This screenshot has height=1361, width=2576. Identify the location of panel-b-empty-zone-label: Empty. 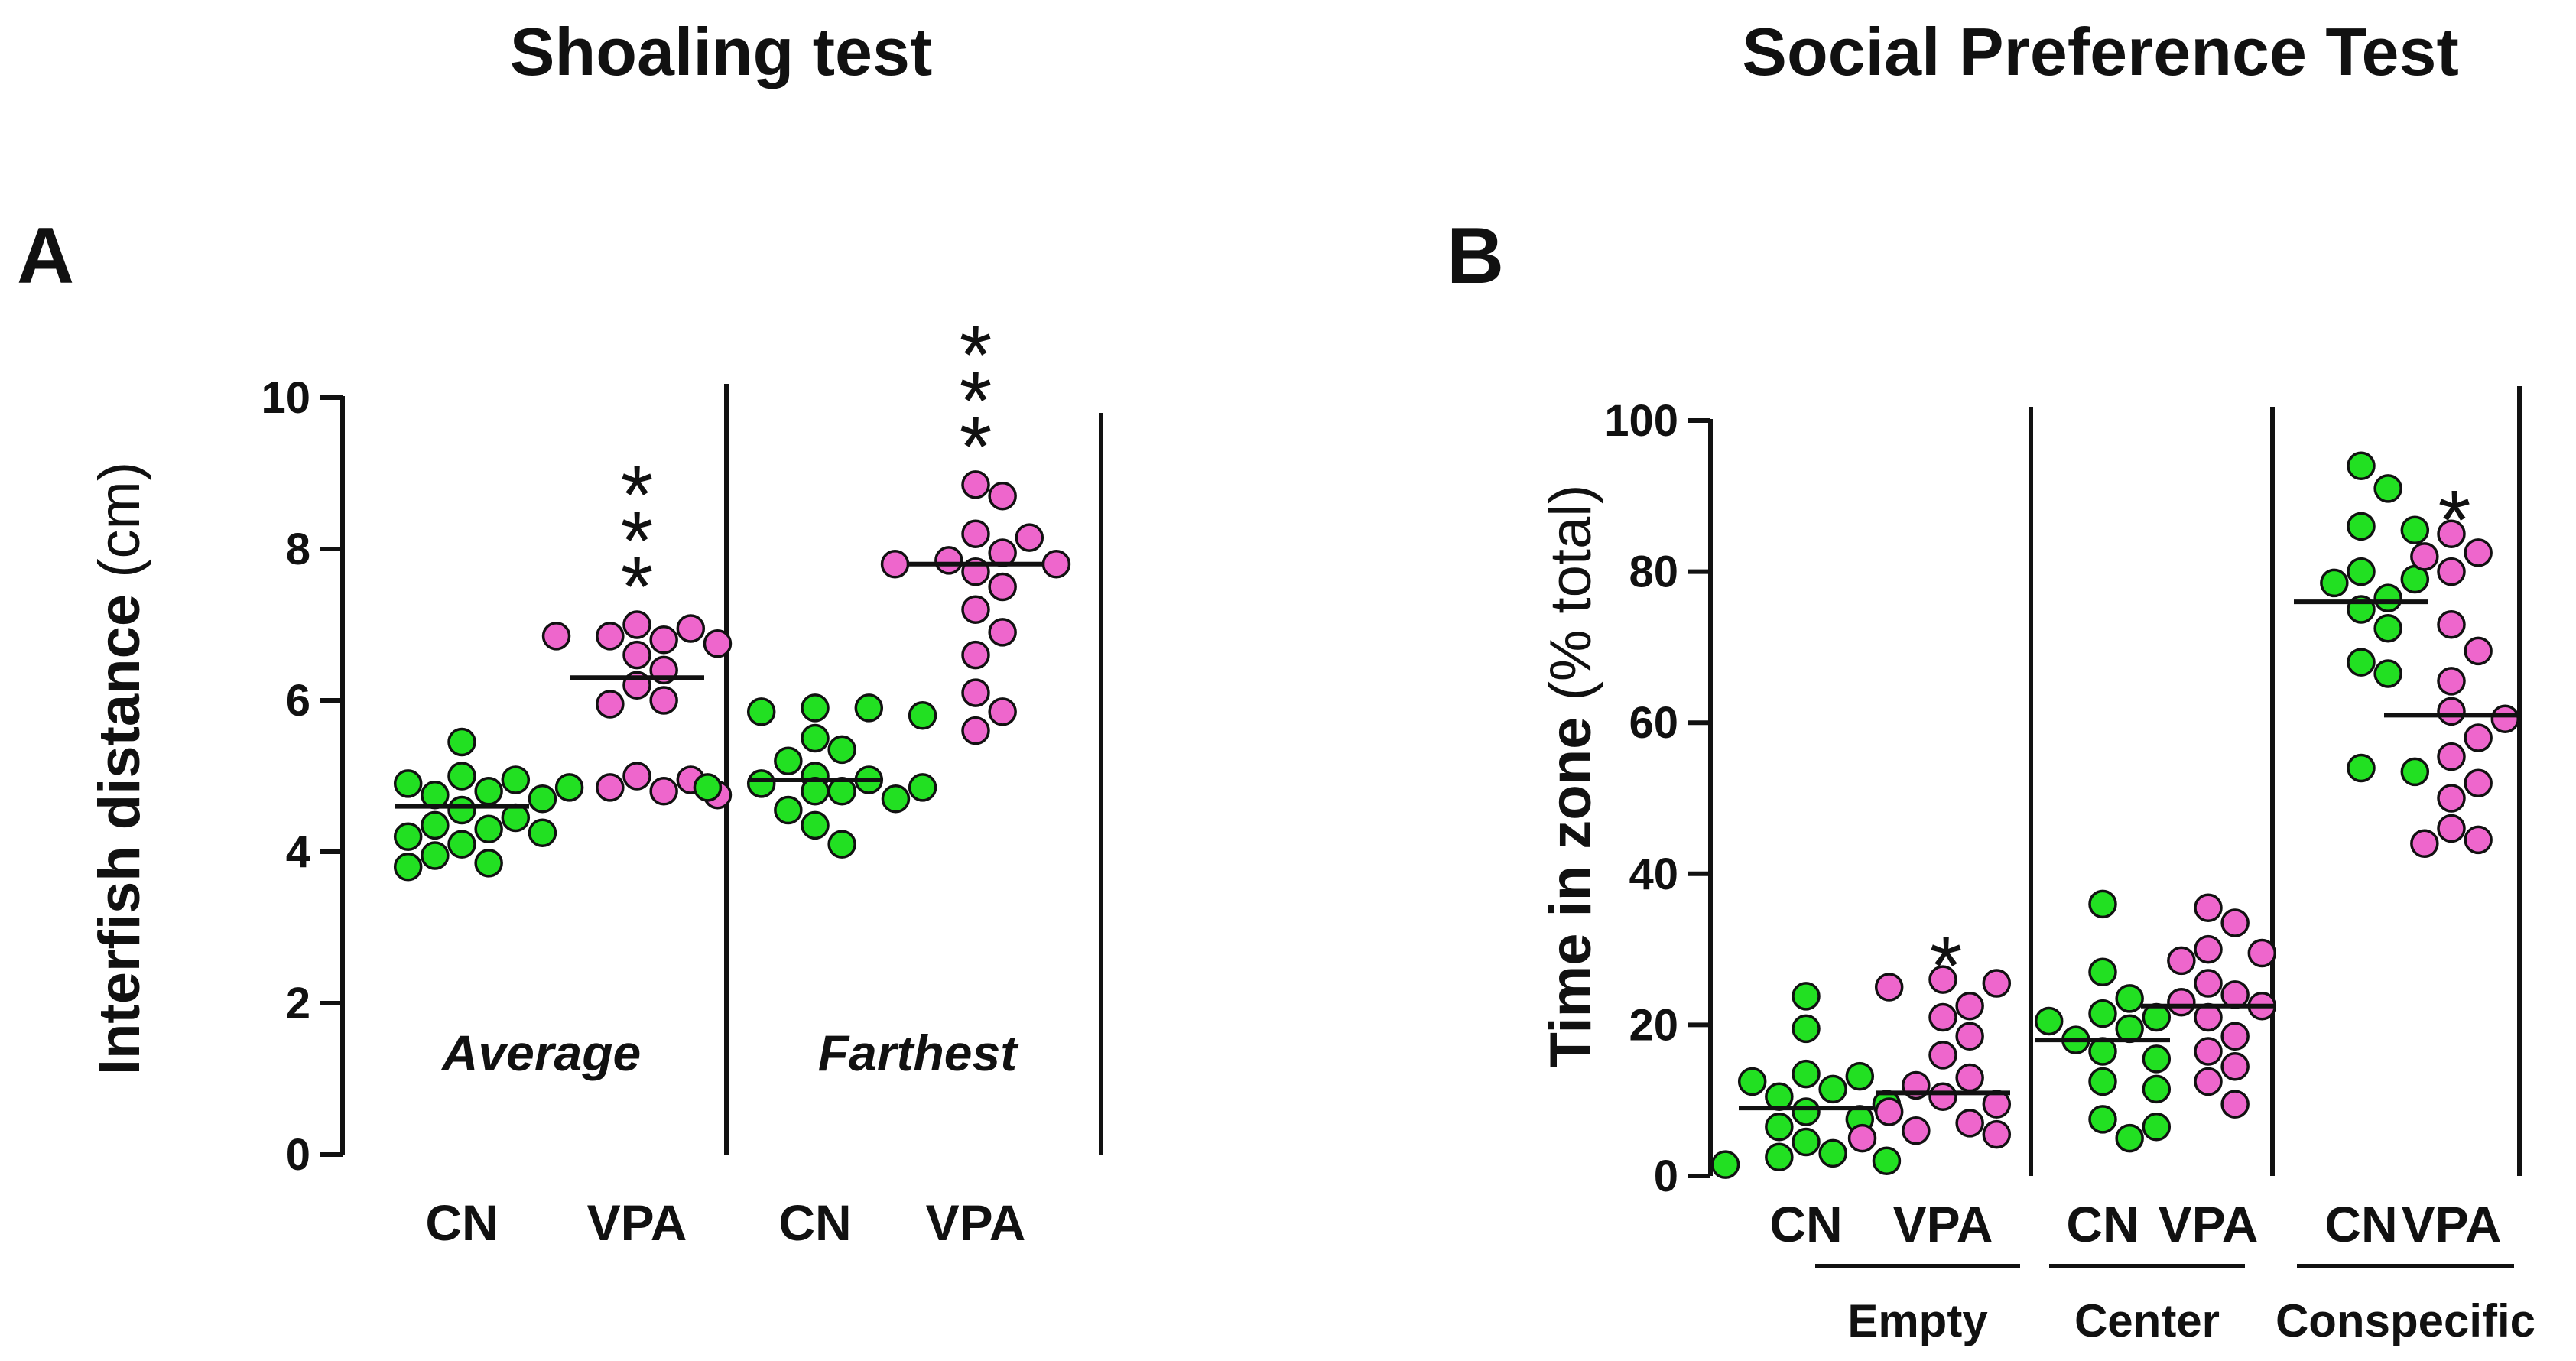
(1918, 1320).